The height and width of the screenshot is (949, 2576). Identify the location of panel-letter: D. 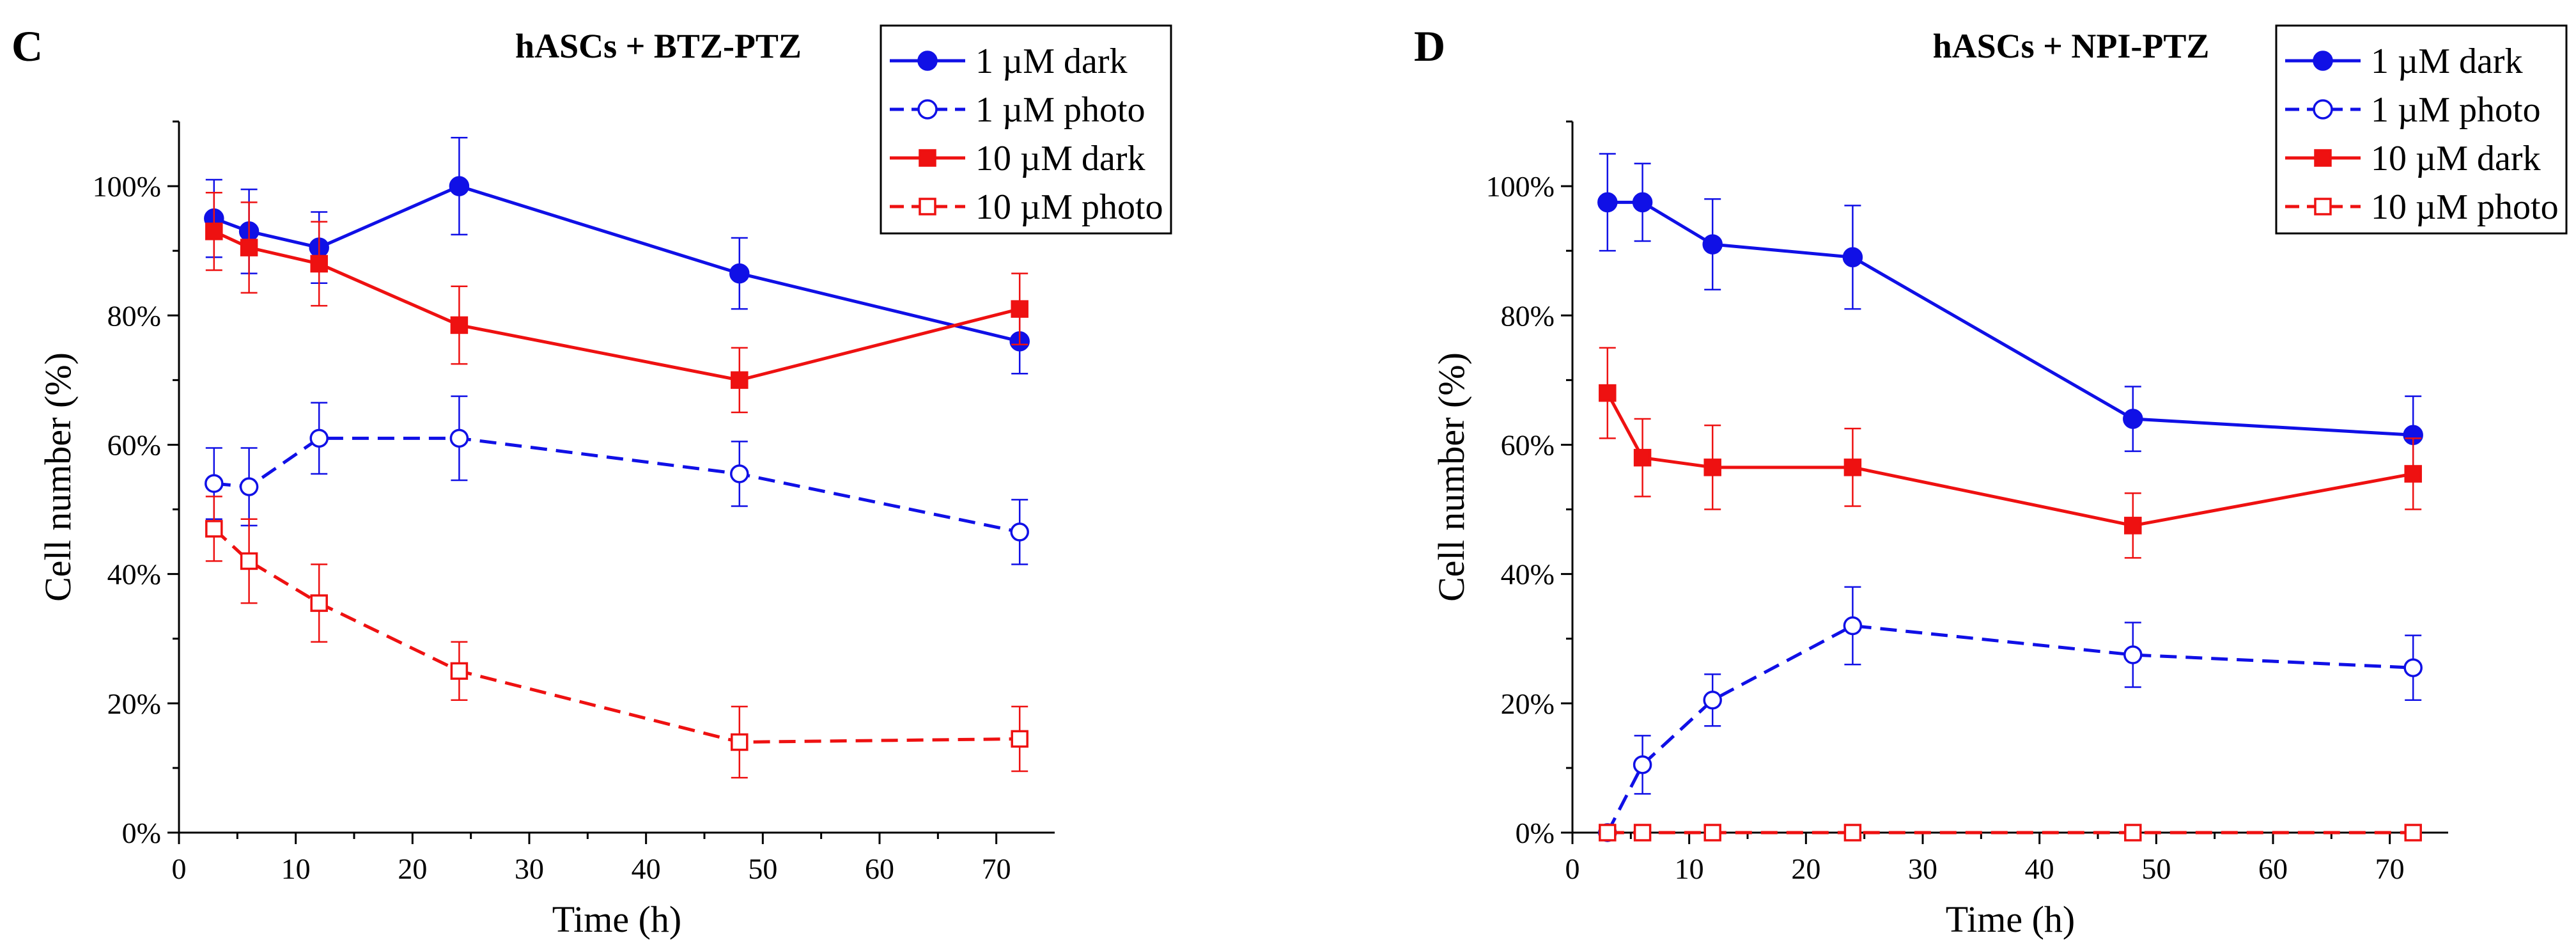
(1430, 46).